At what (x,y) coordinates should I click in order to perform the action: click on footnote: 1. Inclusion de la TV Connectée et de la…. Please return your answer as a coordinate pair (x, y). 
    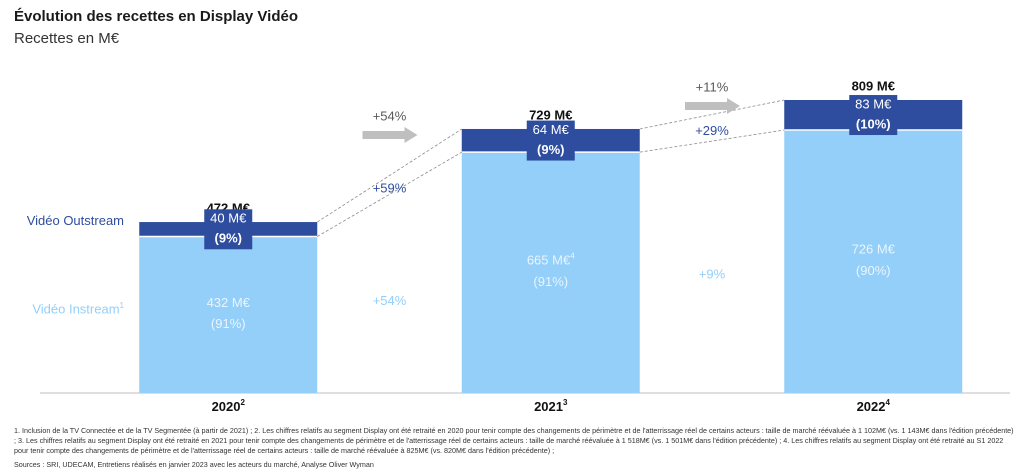
    Looking at the image, I should click on (514, 440).